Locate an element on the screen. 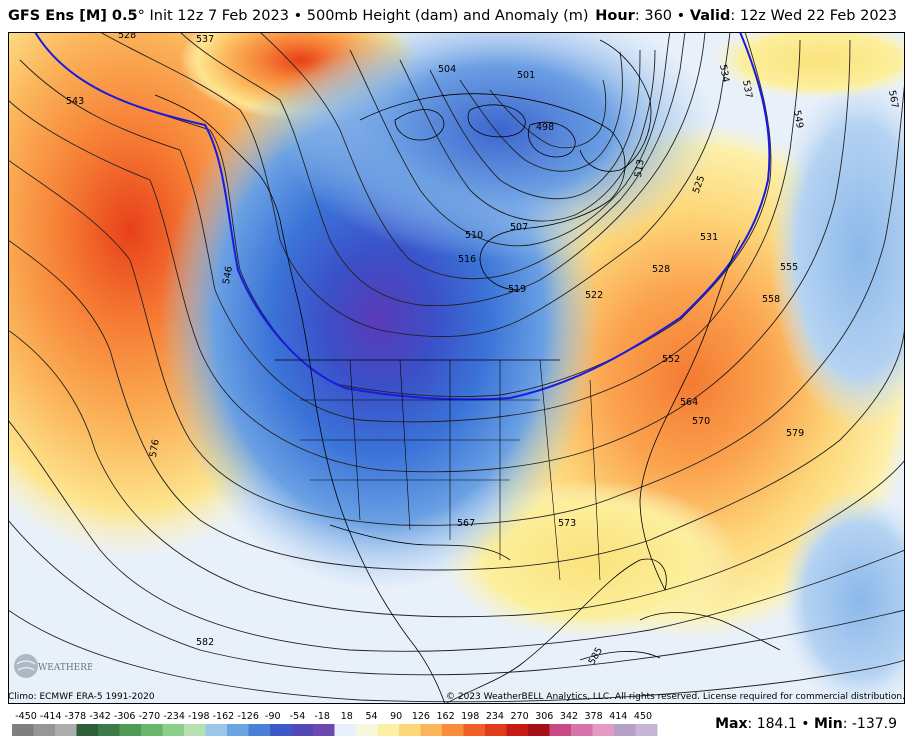 Image resolution: width=913 pixels, height=750 pixels. contour-label: 519 is located at coordinates (517, 289).